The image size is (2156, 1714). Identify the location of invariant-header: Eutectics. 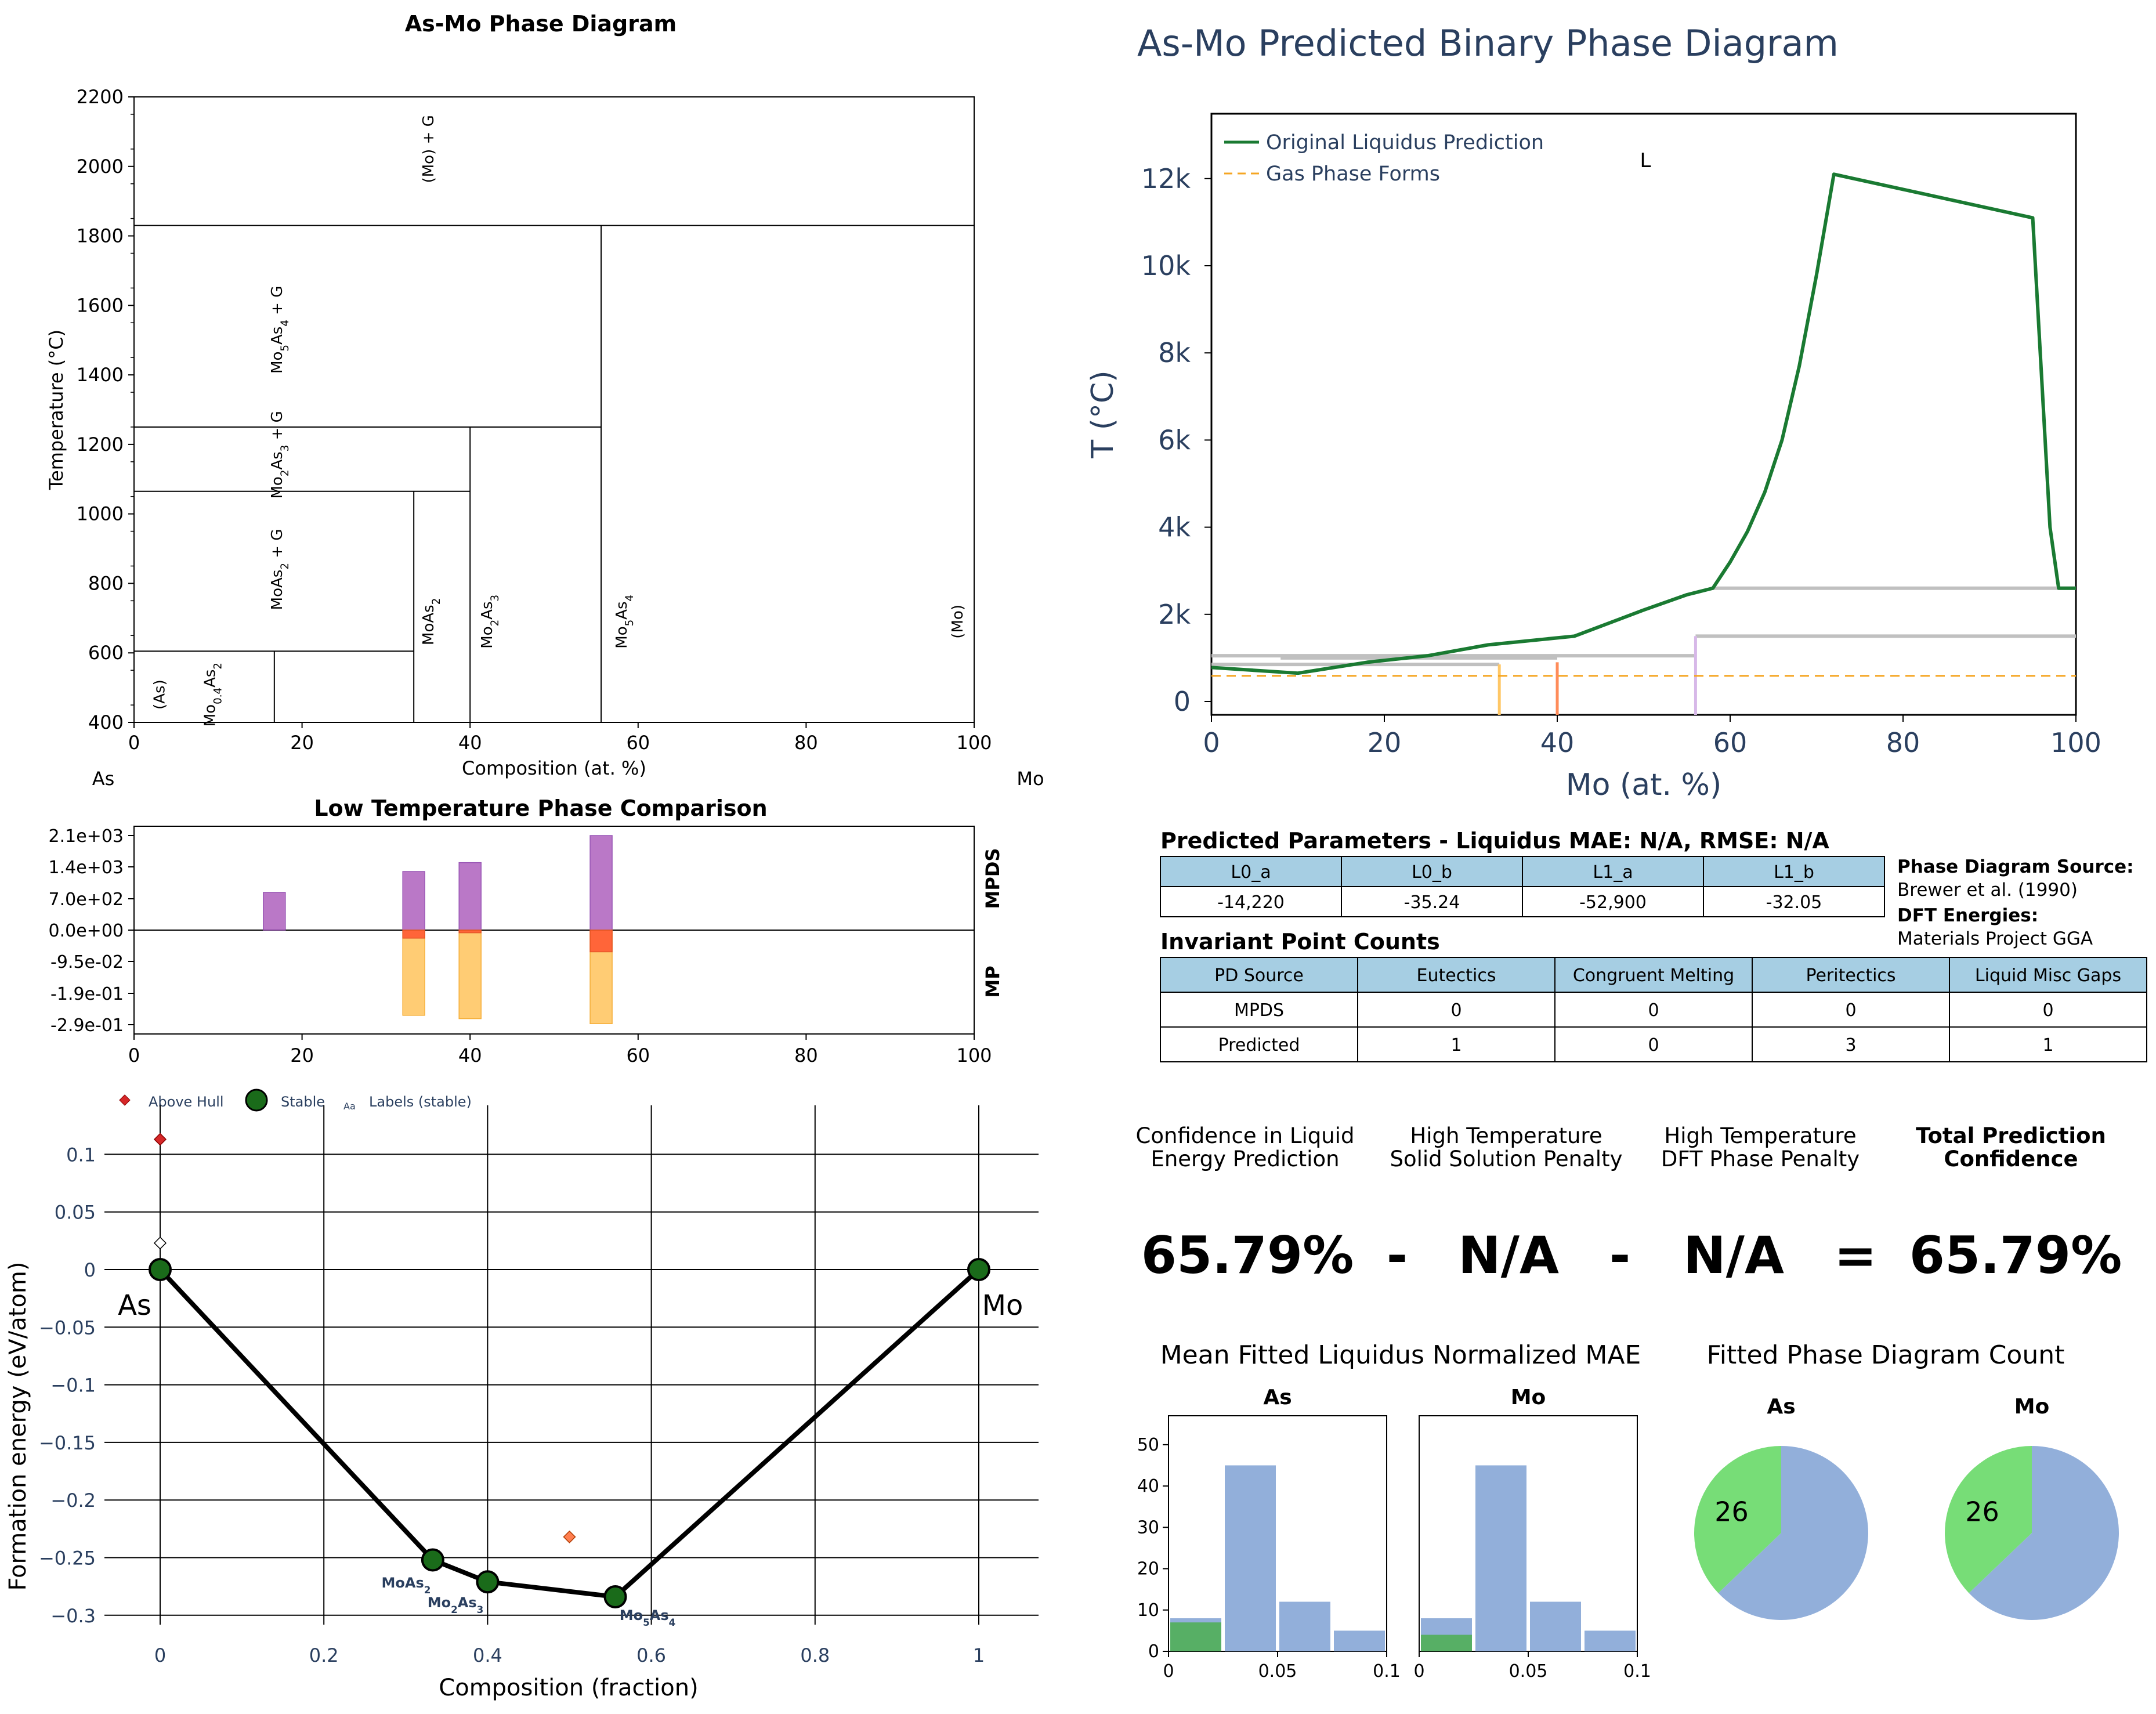
(1456, 976).